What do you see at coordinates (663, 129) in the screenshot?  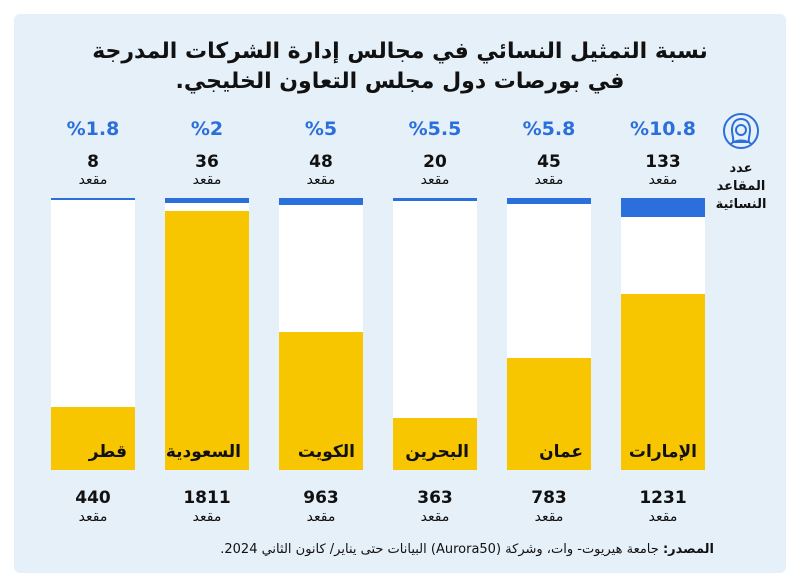 I see `percent-label: %10.8` at bounding box center [663, 129].